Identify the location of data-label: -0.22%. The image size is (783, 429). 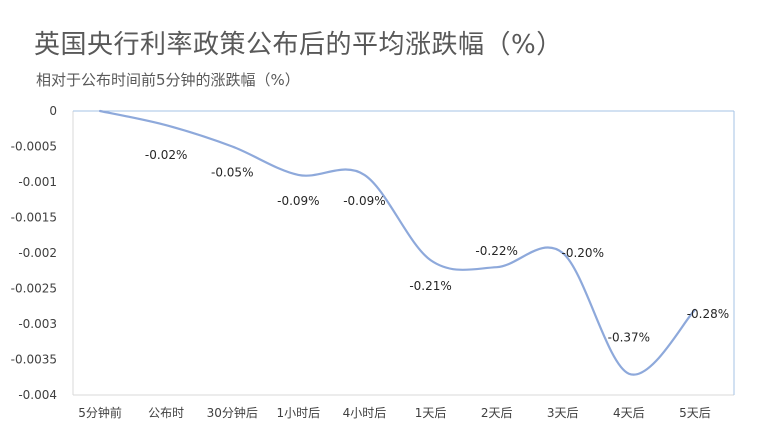
(496, 251).